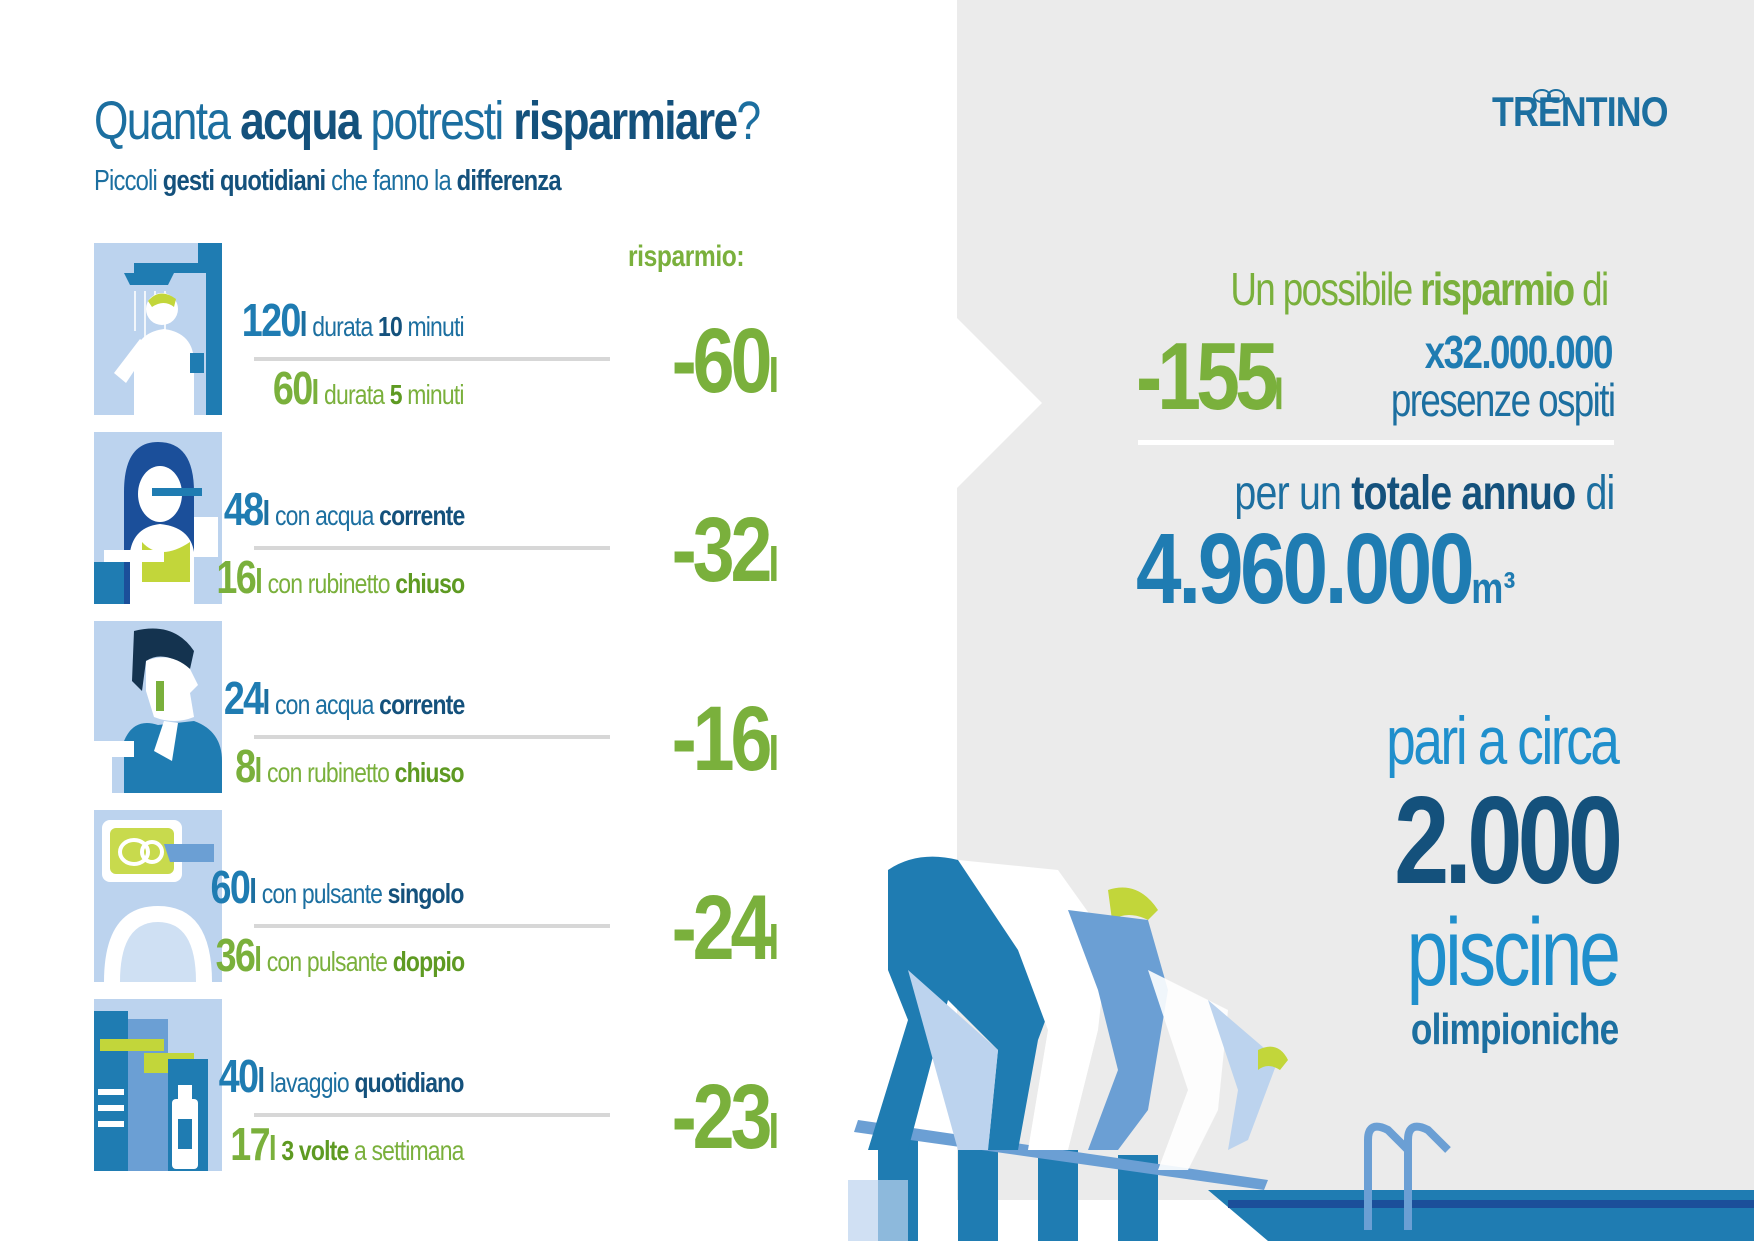 Image resolution: width=1754 pixels, height=1241 pixels. What do you see at coordinates (347, 1144) in the screenshot?
I see `usage-low: 17l 3 volte a settimana` at bounding box center [347, 1144].